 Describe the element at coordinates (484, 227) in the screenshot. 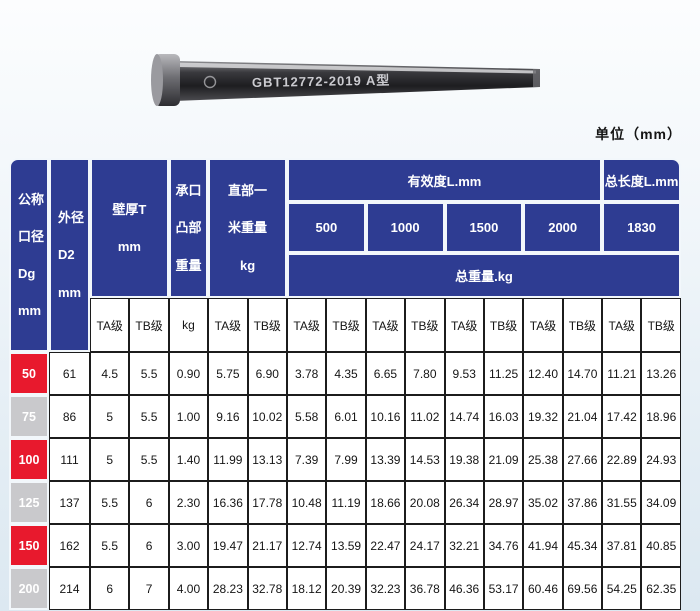

I see `header-length-1500: 1500` at that location.